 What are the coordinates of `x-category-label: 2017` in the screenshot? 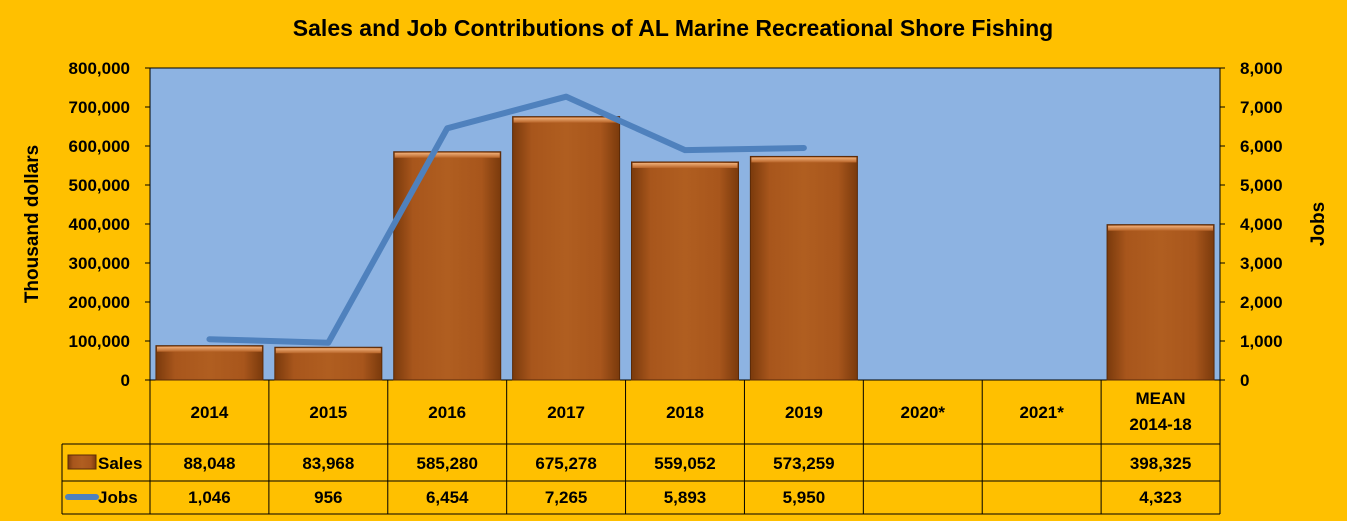 It's located at (566, 412).